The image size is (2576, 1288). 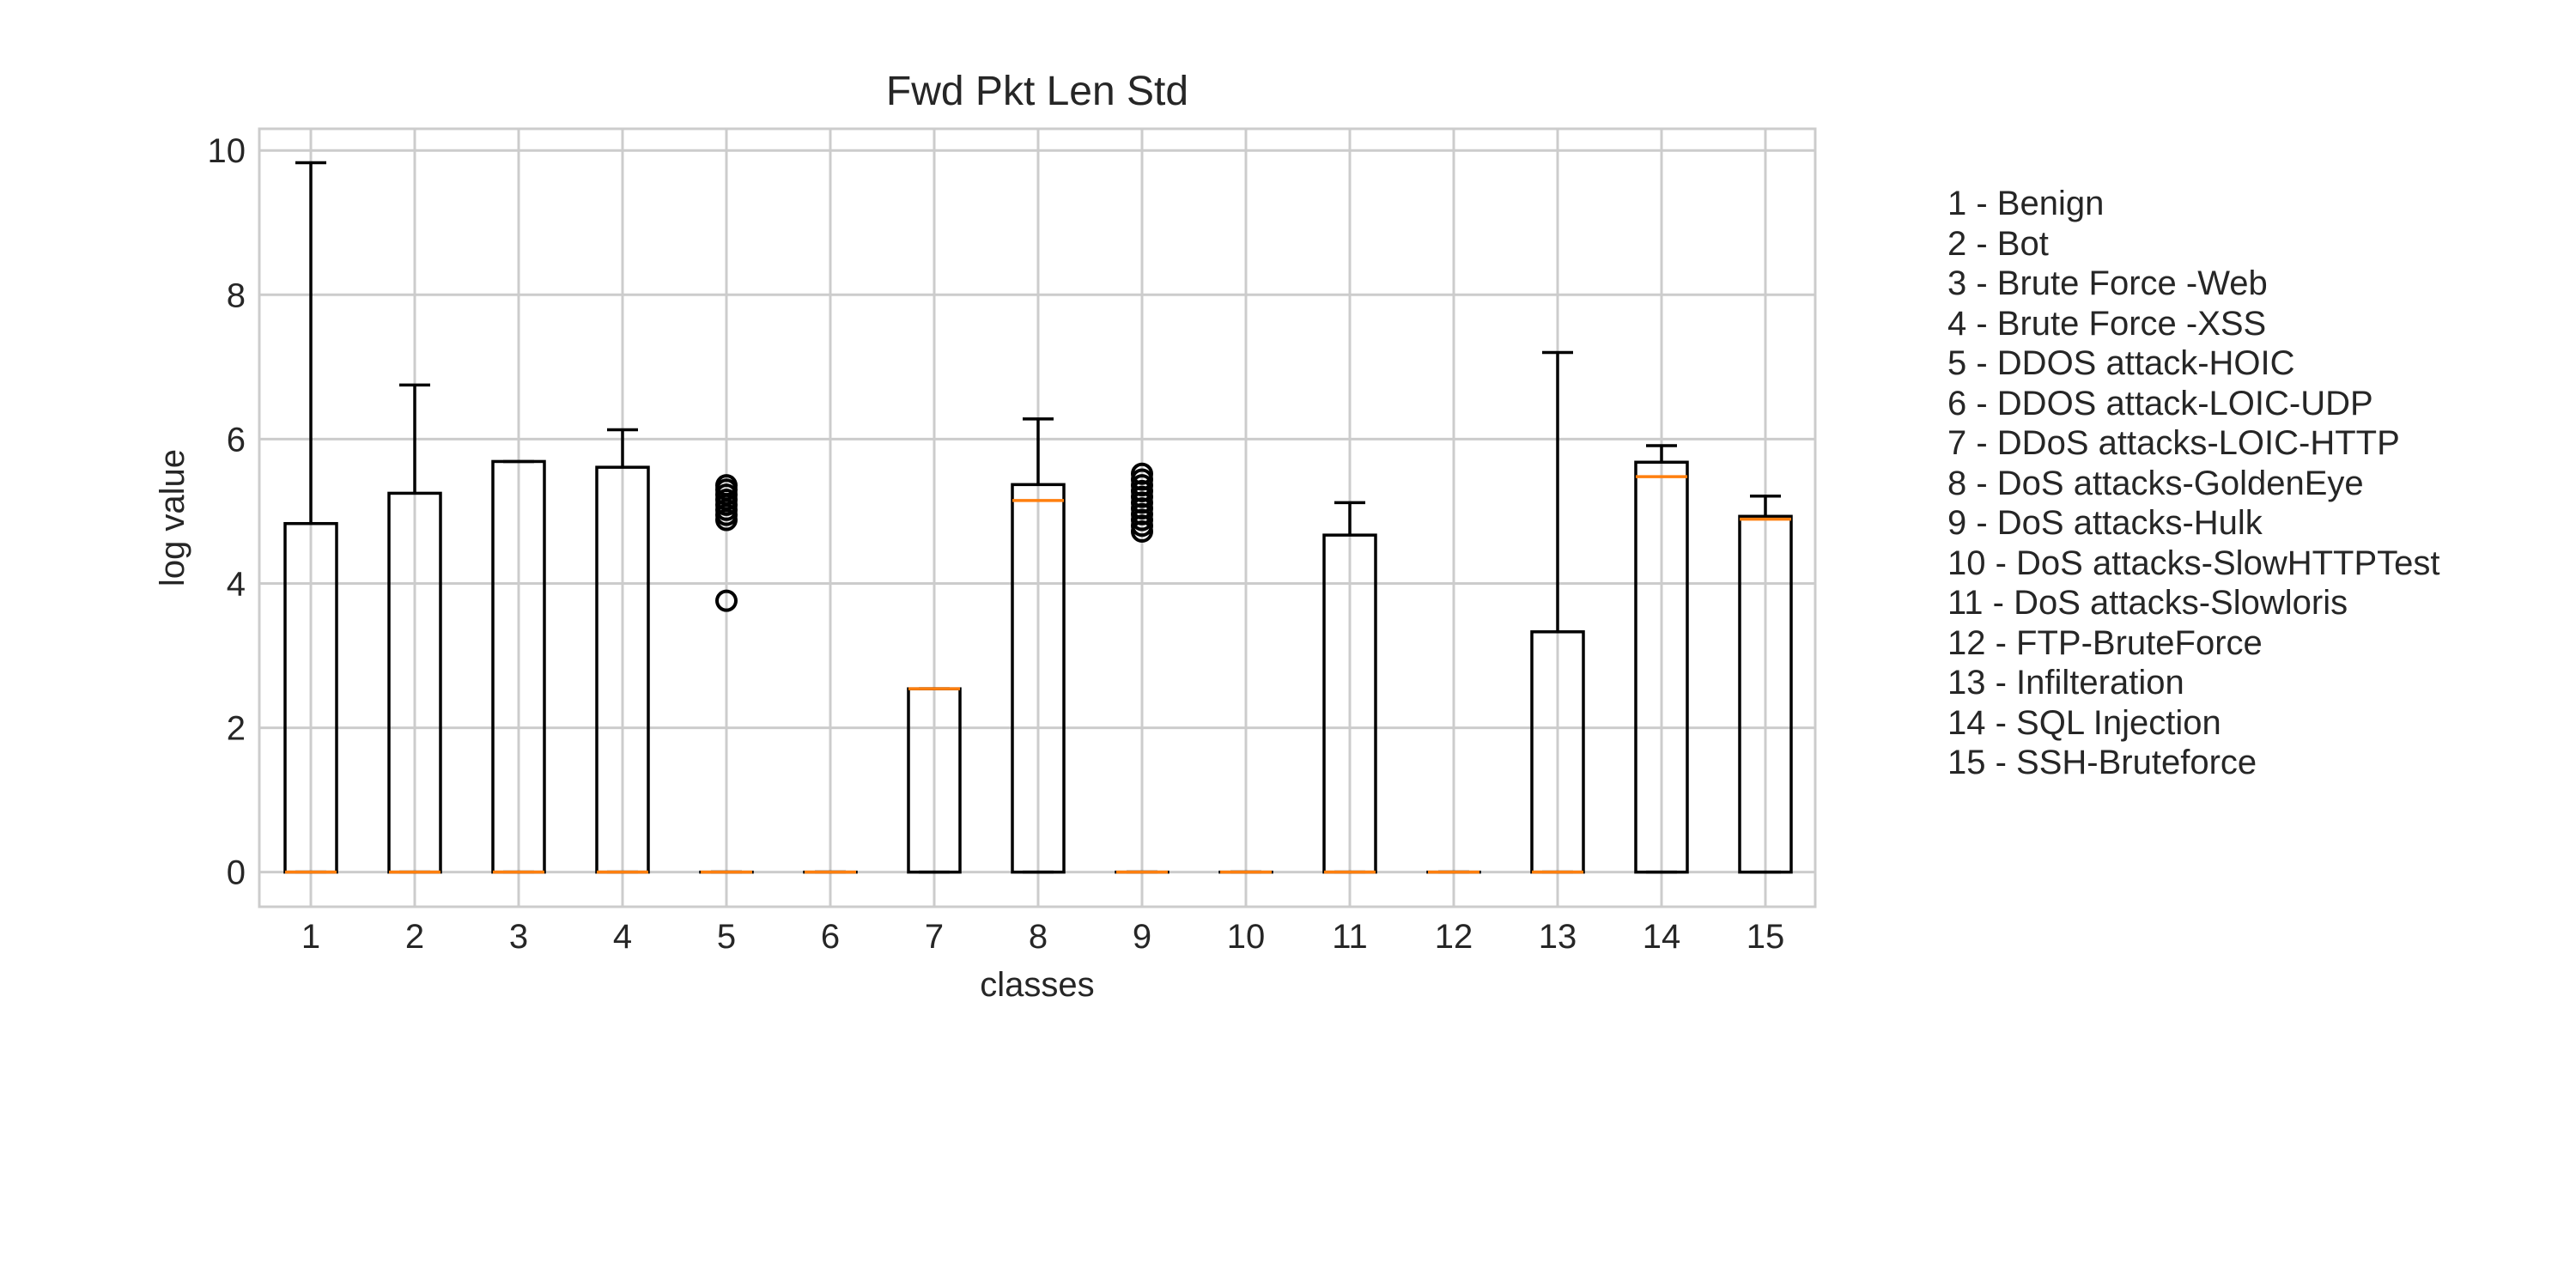 What do you see at coordinates (237, 295) in the screenshot?
I see `y-tick-label: 8` at bounding box center [237, 295].